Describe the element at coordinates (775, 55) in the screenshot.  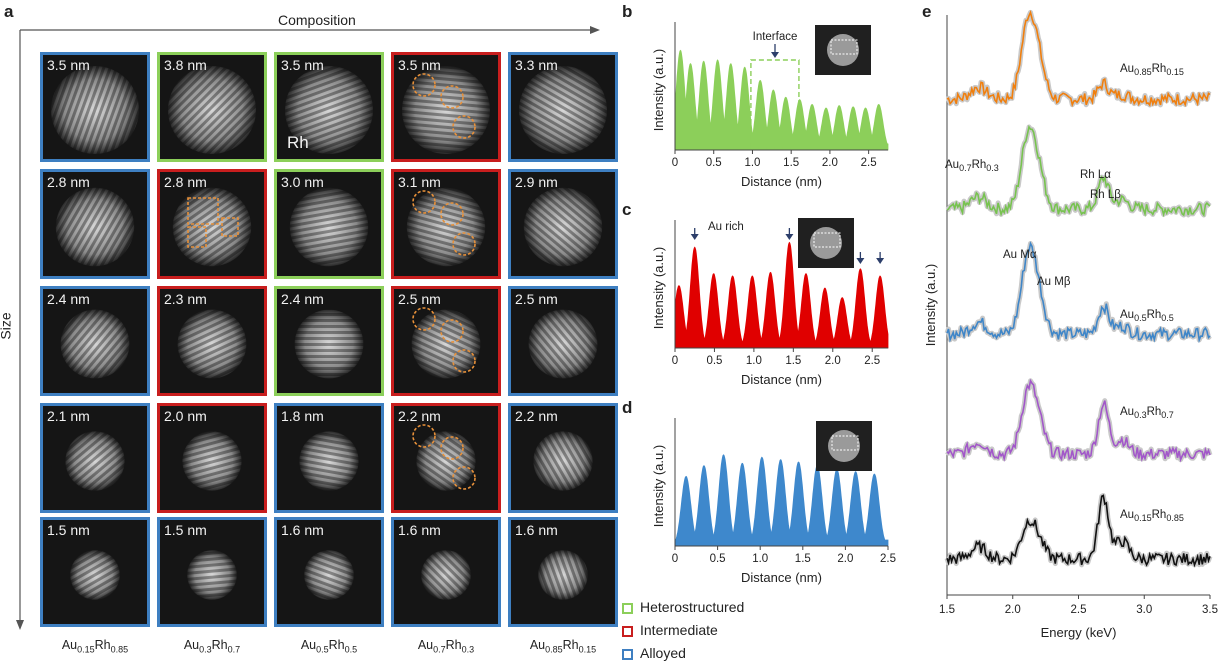
I see `interface-arrow` at that location.